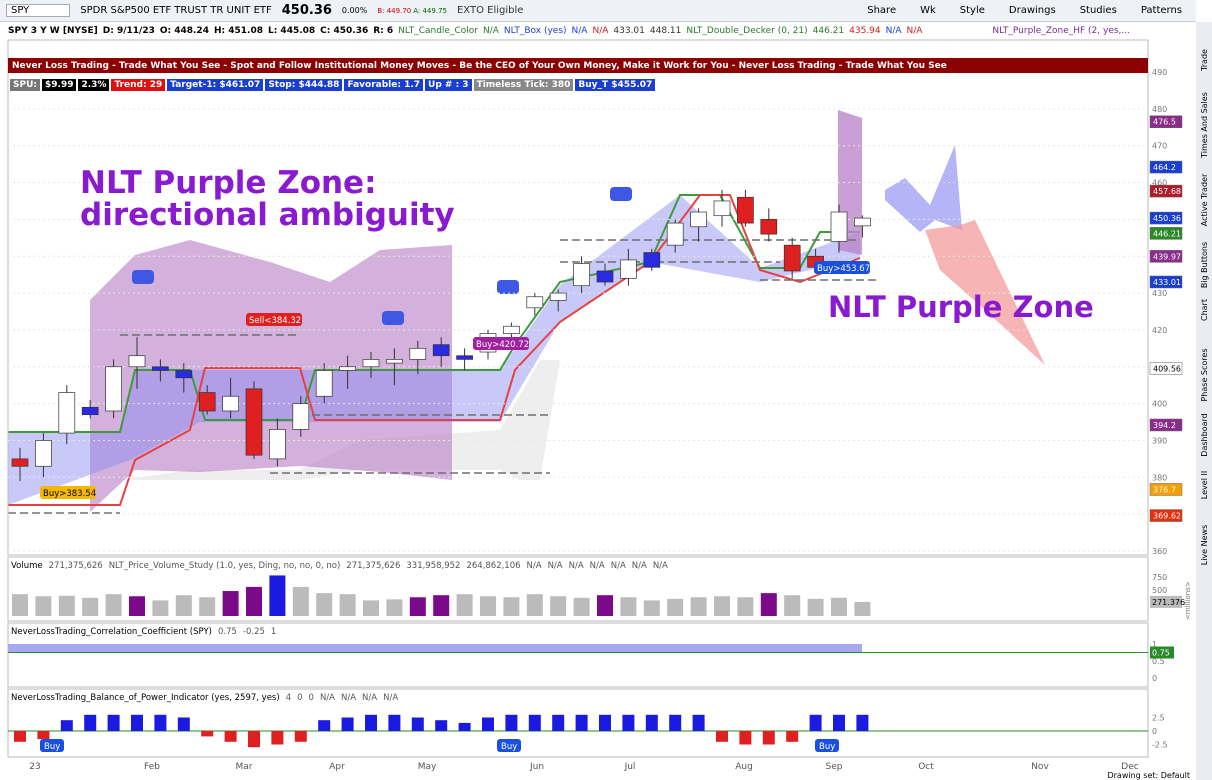 This screenshot has height=780, width=1212. What do you see at coordinates (38, 10) in the screenshot?
I see `symbol: SPY` at bounding box center [38, 10].